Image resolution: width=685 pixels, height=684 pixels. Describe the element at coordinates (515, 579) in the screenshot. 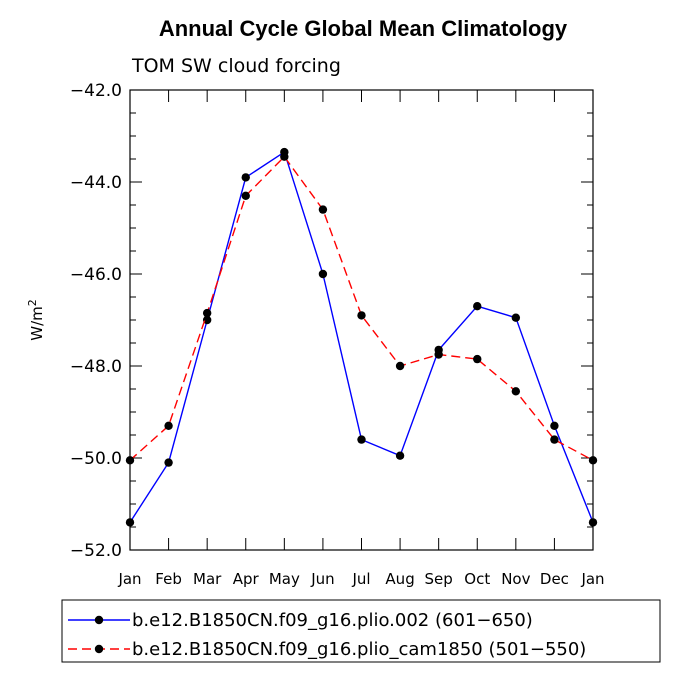

I see `x-tick-label: Nov` at that location.